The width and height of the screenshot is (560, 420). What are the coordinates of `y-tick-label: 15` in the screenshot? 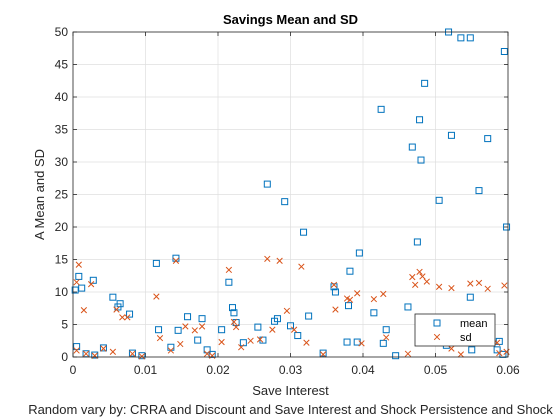 It's located at (62, 260).